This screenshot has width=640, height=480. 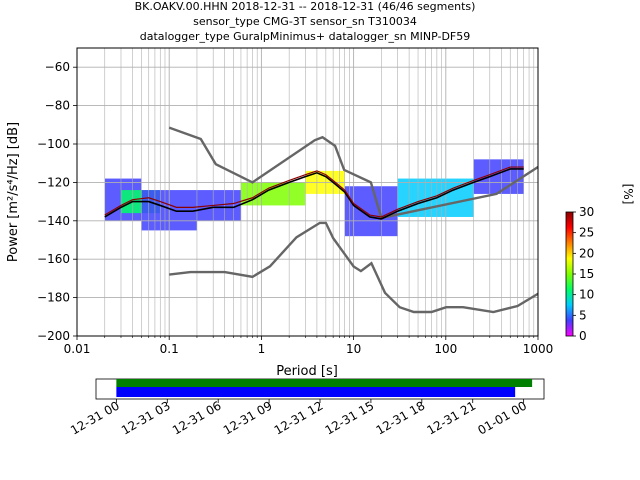 I want to click on psd-density-heatmap, so click(x=314, y=198).